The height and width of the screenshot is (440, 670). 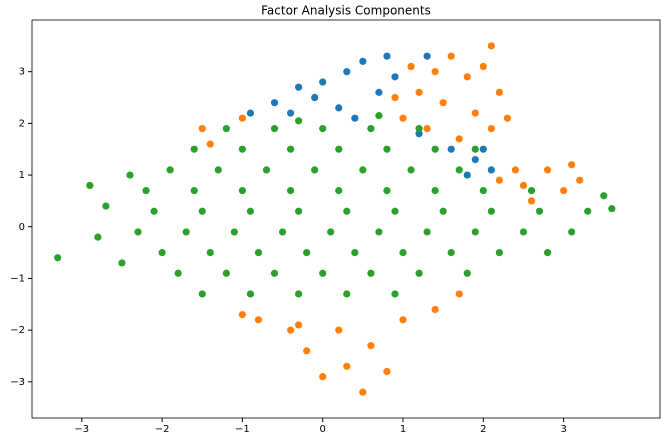 I want to click on y-tick-label: −2, so click(x=17, y=330).